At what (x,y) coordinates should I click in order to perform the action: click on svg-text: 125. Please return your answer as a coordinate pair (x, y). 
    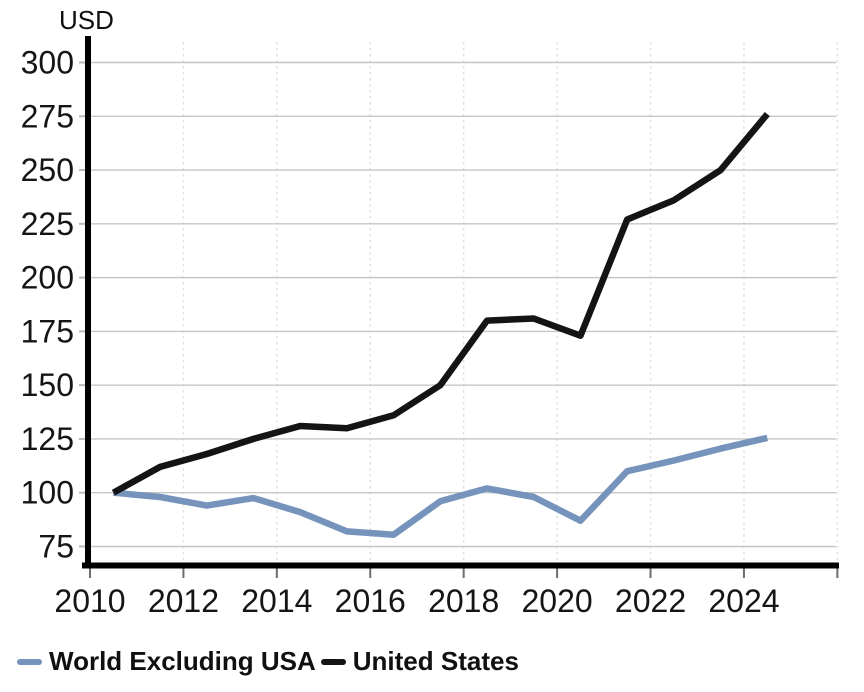
    Looking at the image, I should click on (47, 439).